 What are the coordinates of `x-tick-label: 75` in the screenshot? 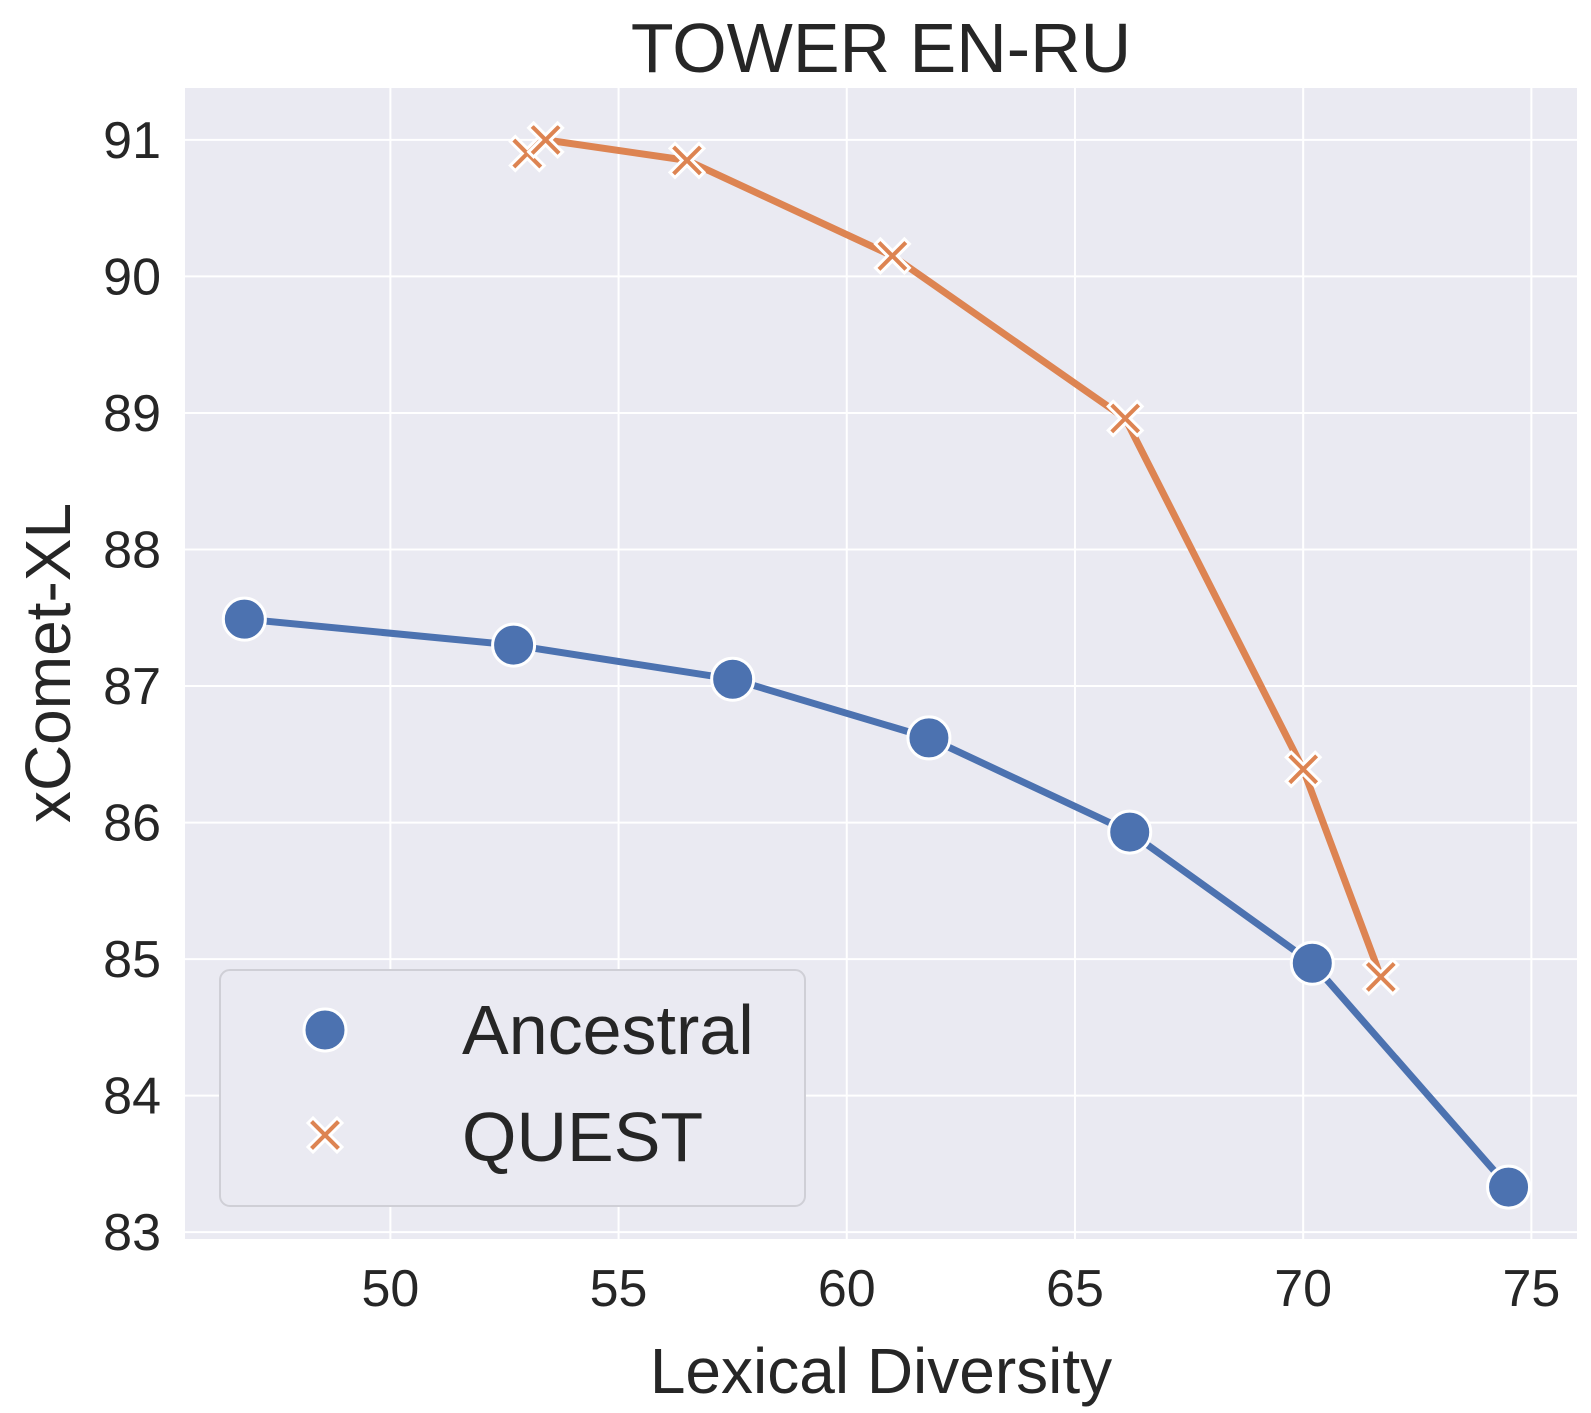 It's located at (1531, 1289).